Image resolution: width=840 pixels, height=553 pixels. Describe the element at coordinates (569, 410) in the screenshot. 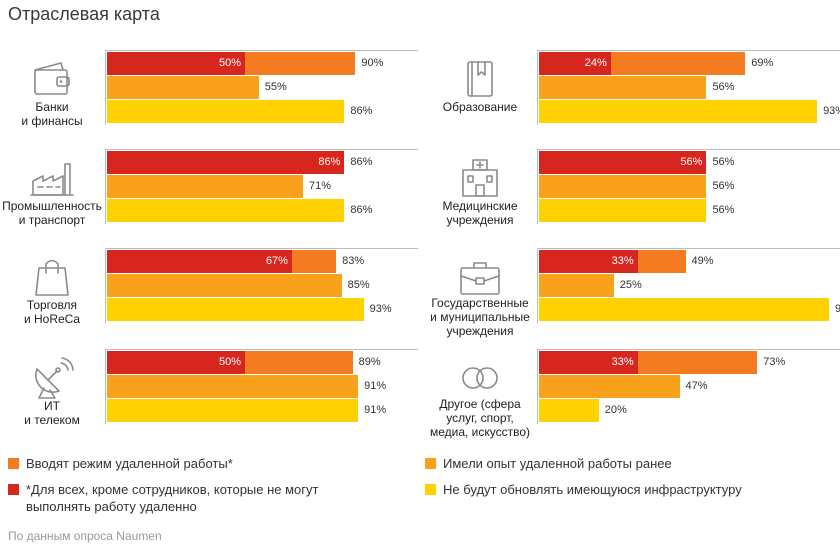

I see `cat-8-bar-infra` at that location.